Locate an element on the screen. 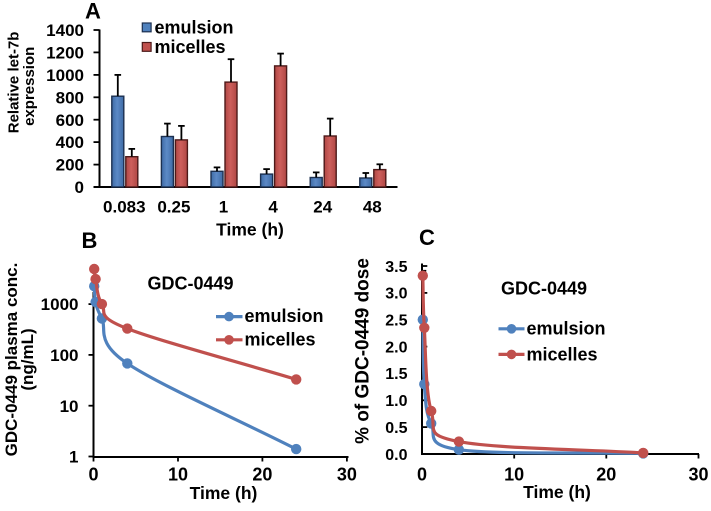 Image resolution: width=711 pixels, height=511 pixels. svg-text: 600 is located at coordinates (70, 120).